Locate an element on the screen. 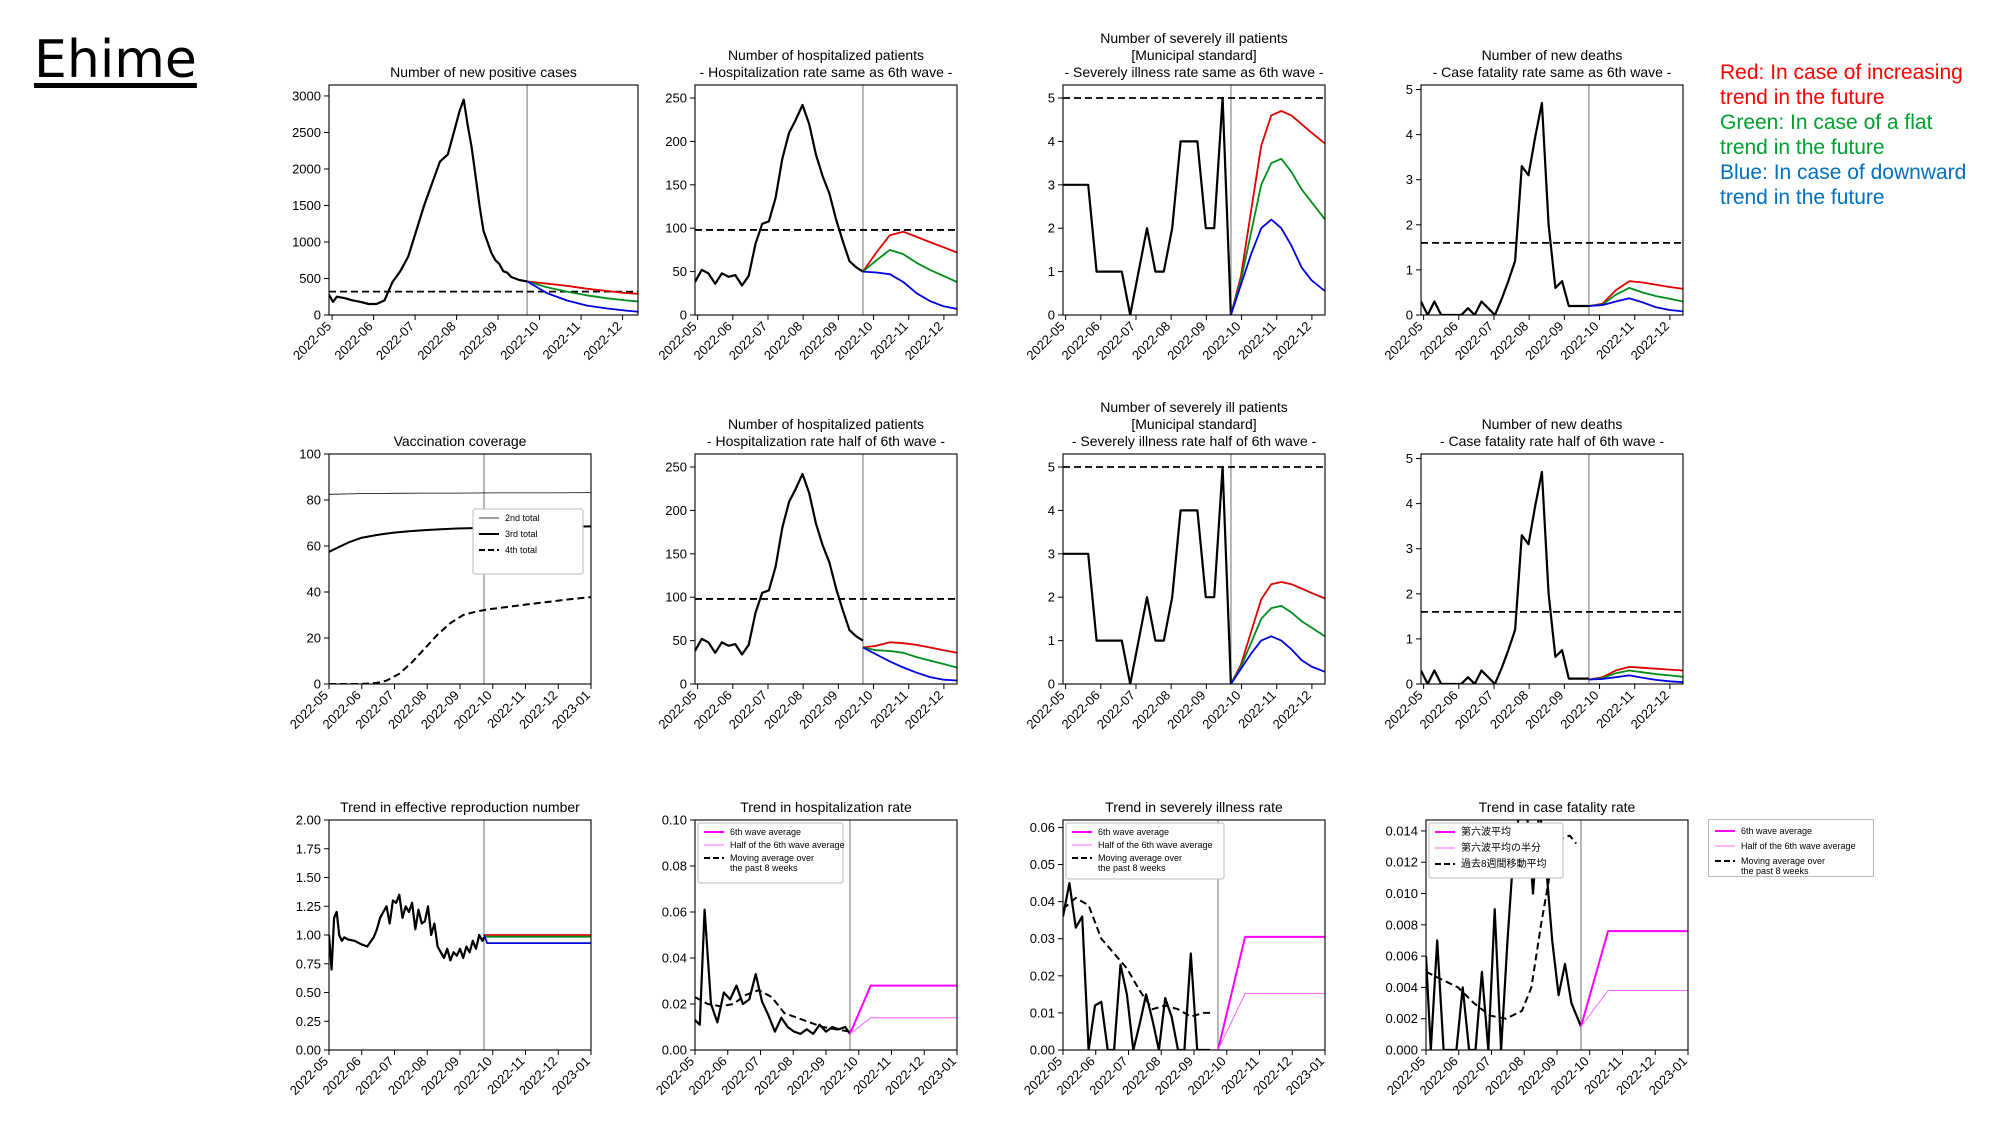 The height and width of the screenshot is (1125, 2000). chart-title: Trend in severely illness rate is located at coordinates (1194, 807).